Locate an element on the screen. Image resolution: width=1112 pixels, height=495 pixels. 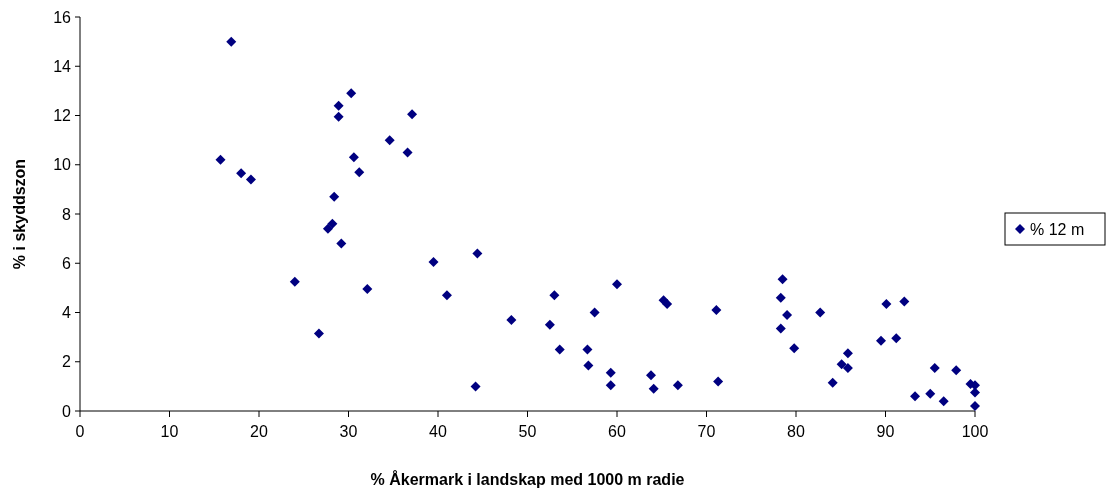
x-tick-label: 20 is located at coordinates (259, 431).